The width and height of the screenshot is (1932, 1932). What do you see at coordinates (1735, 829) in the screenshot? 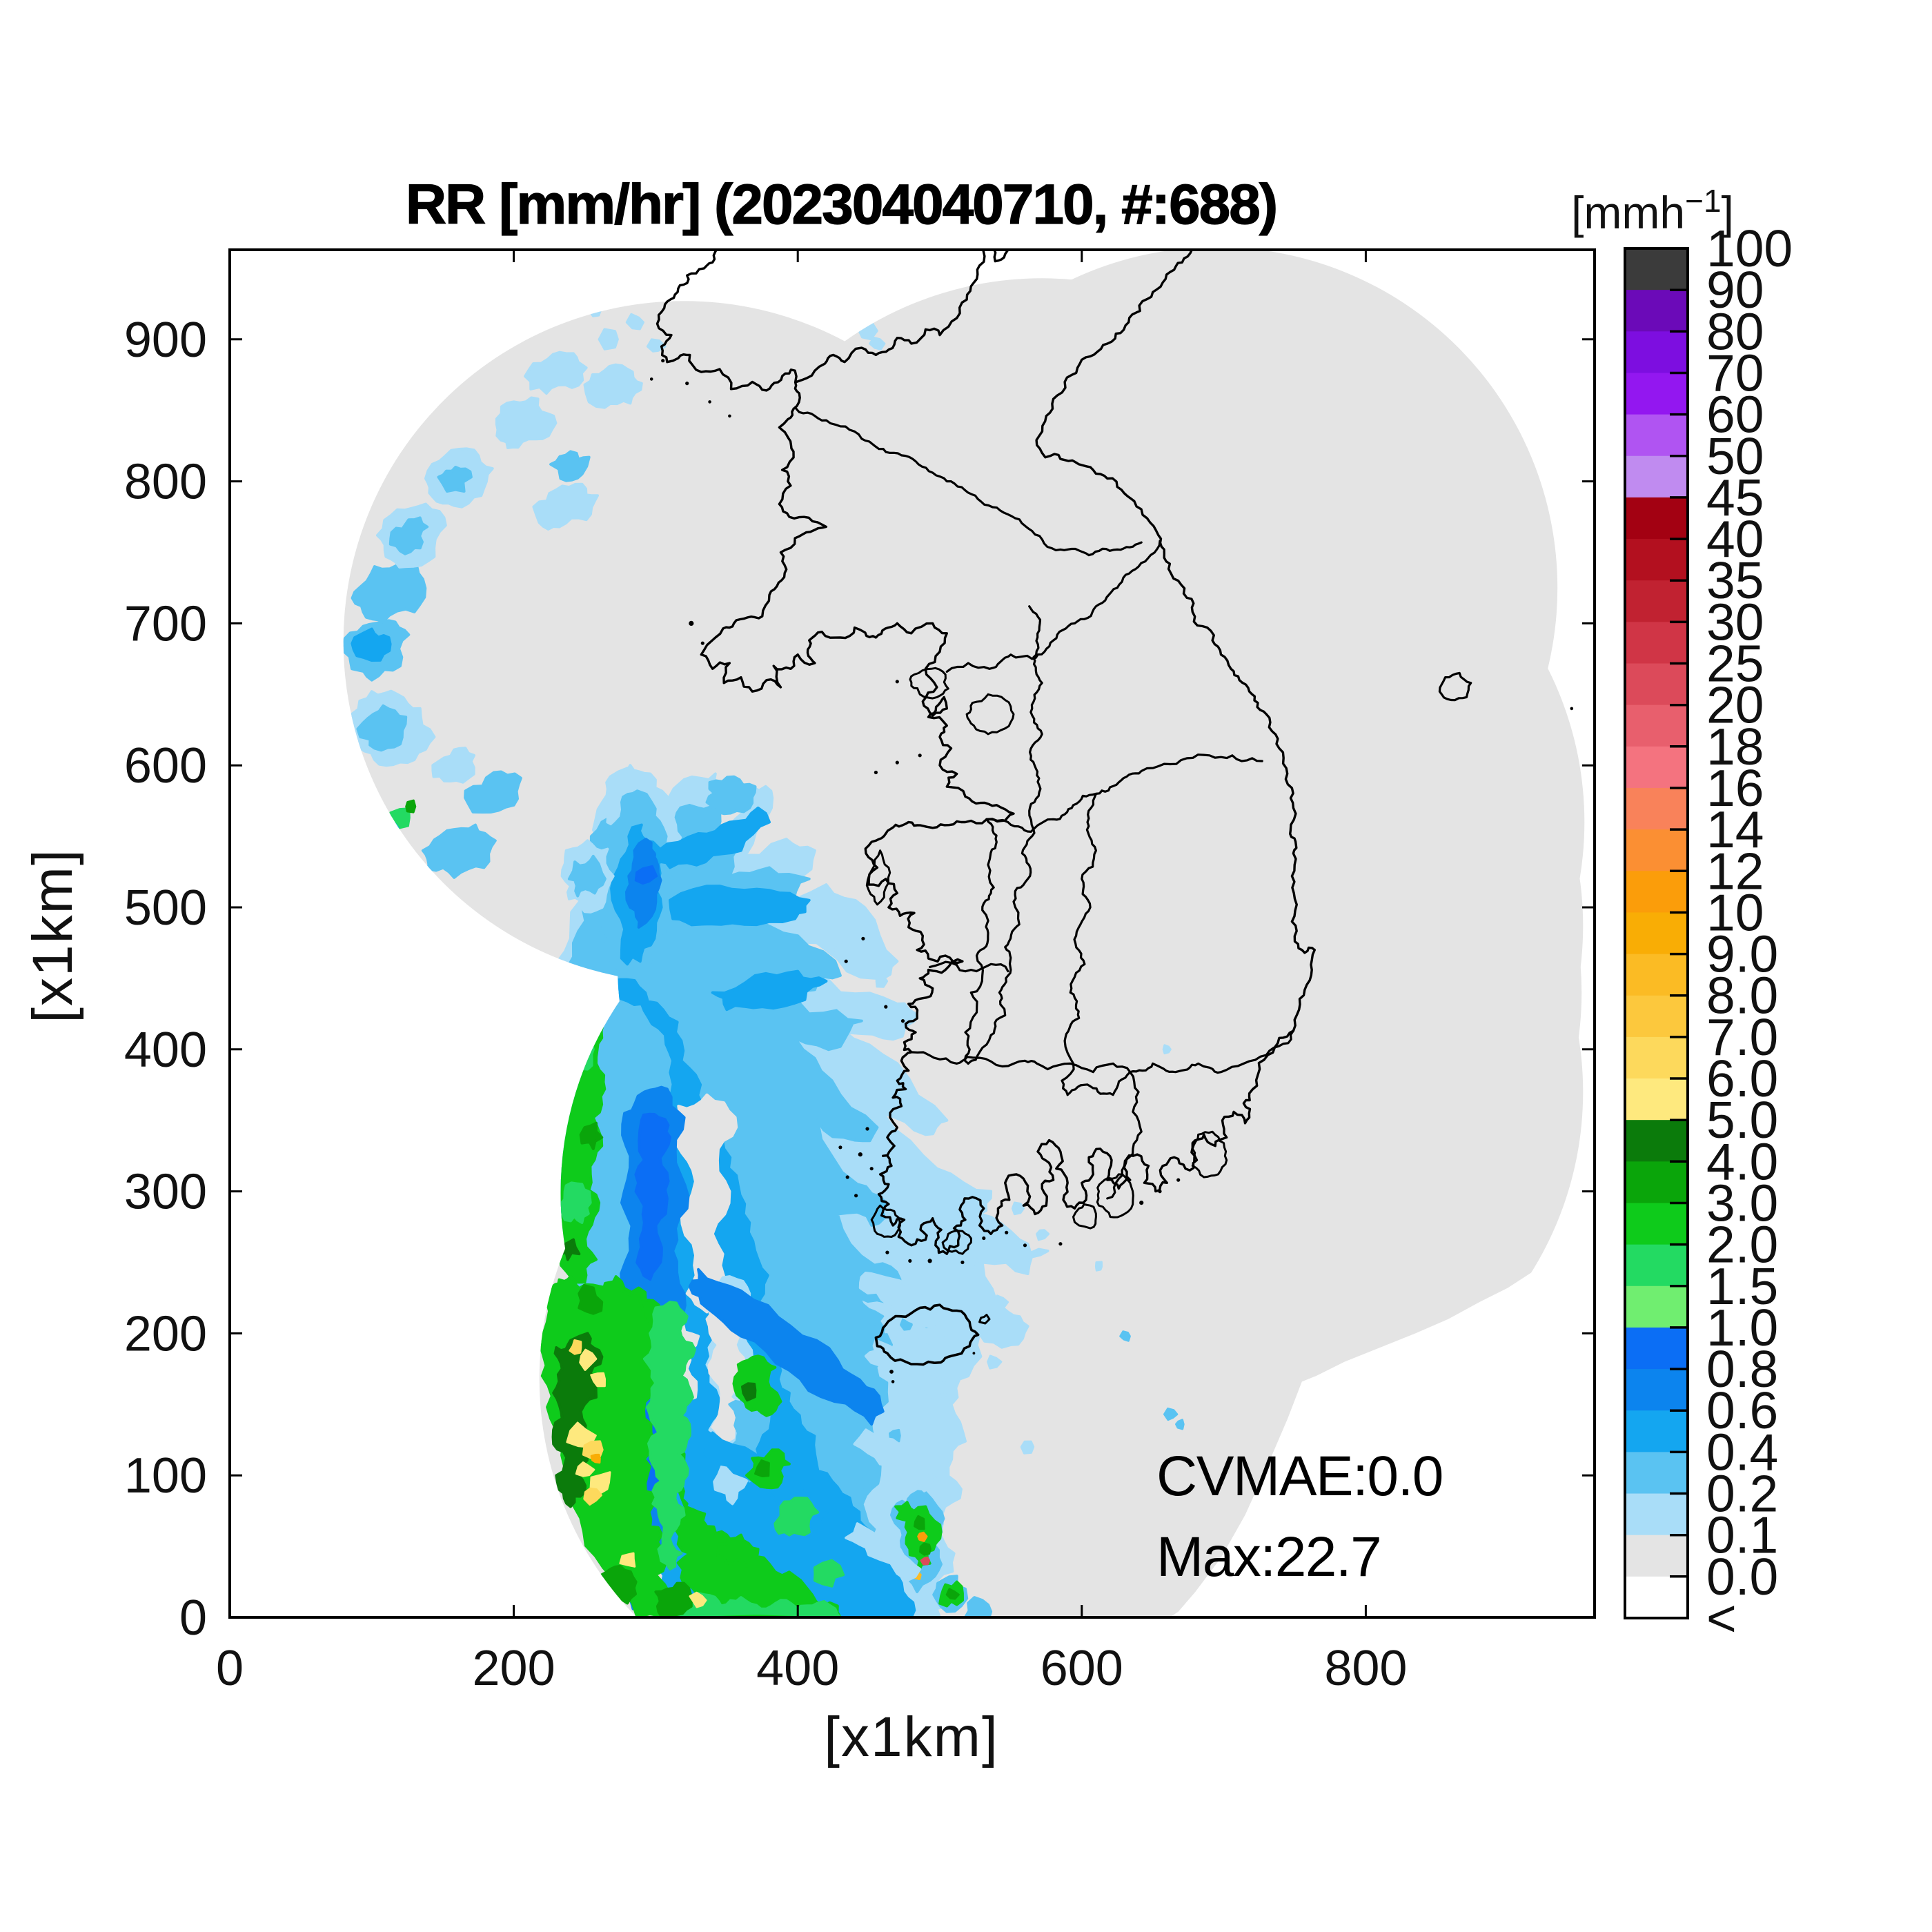
I see `svg-text: 14` at bounding box center [1735, 829].